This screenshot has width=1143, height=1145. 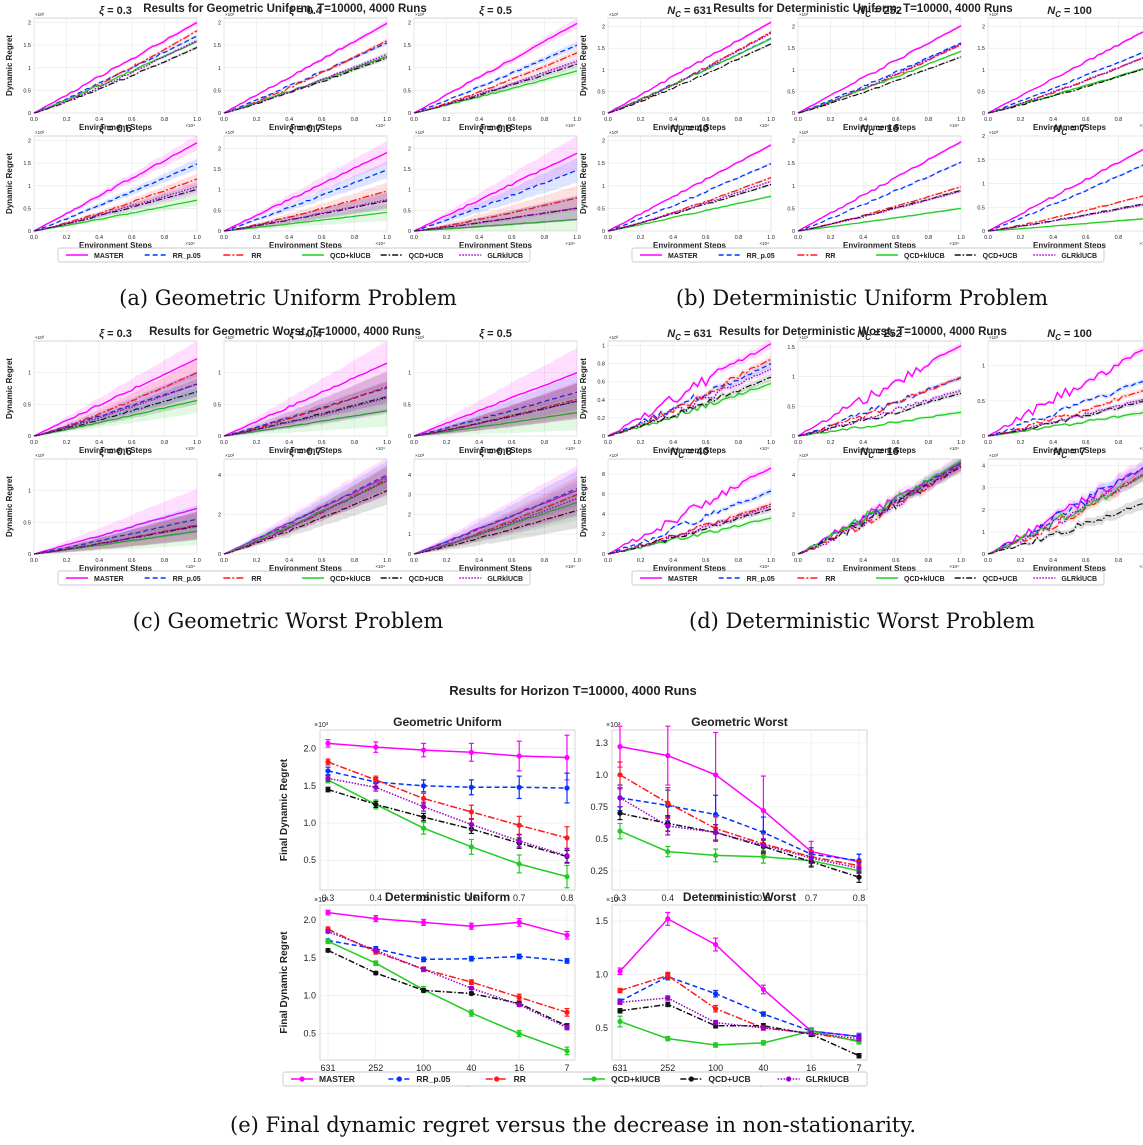 I want to click on x-tick-label: 0.7, so click(x=519, y=898).